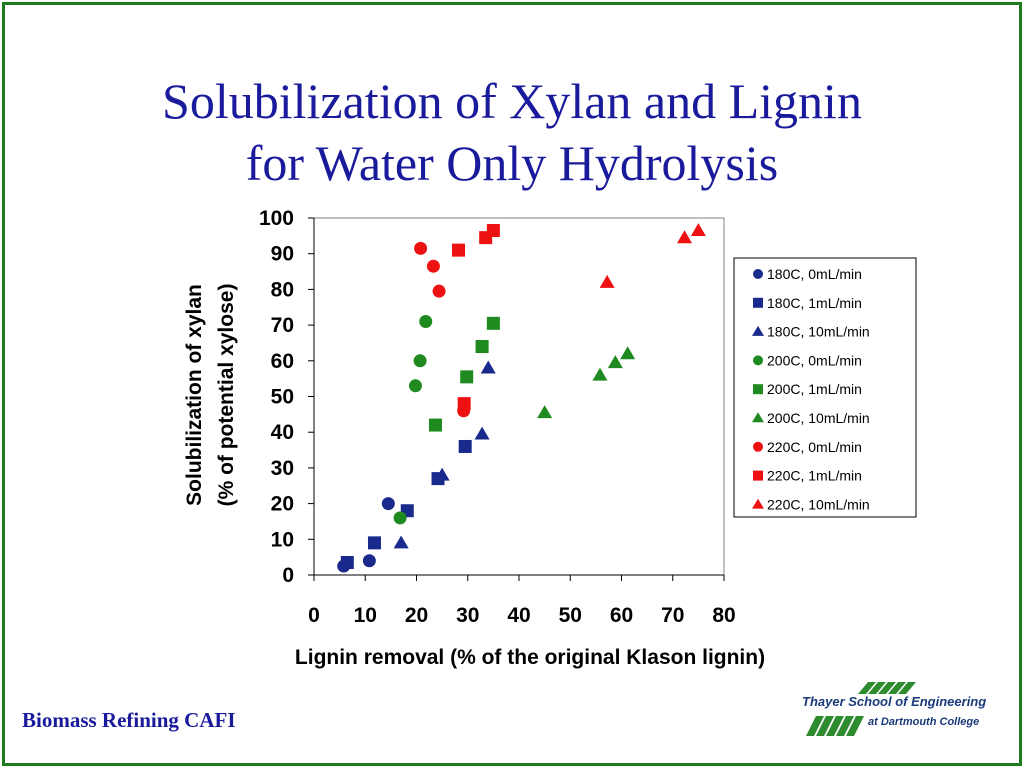  I want to click on x-axis: 0 10 20 30 40 50 60 70 80, so click(522, 601).